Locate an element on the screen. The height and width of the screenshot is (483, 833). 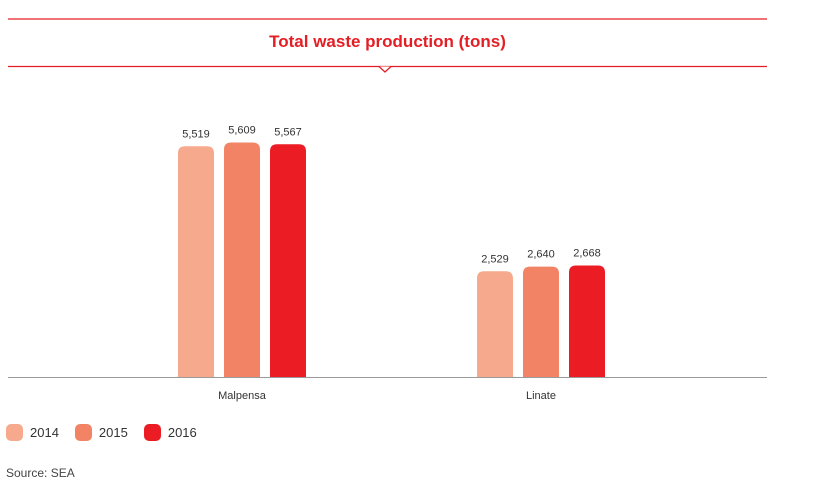
category-label-linate: Linate is located at coordinates (541, 396).